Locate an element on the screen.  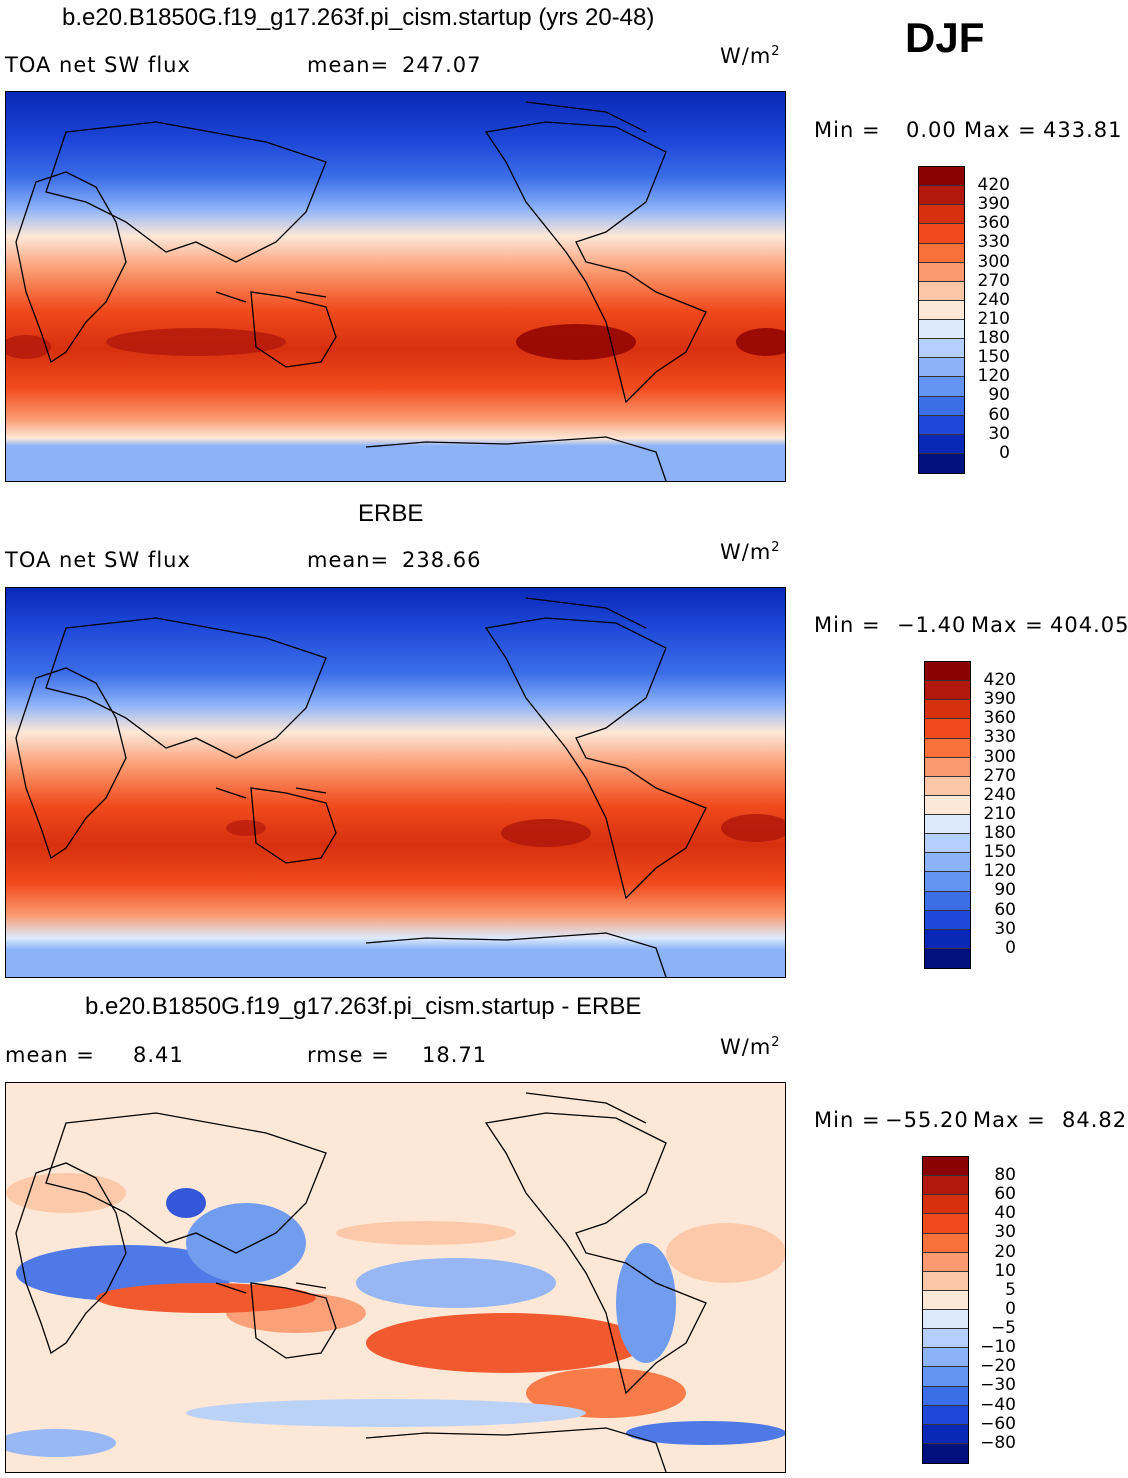
panel2-min-label: Min = is located at coordinates (847, 625).